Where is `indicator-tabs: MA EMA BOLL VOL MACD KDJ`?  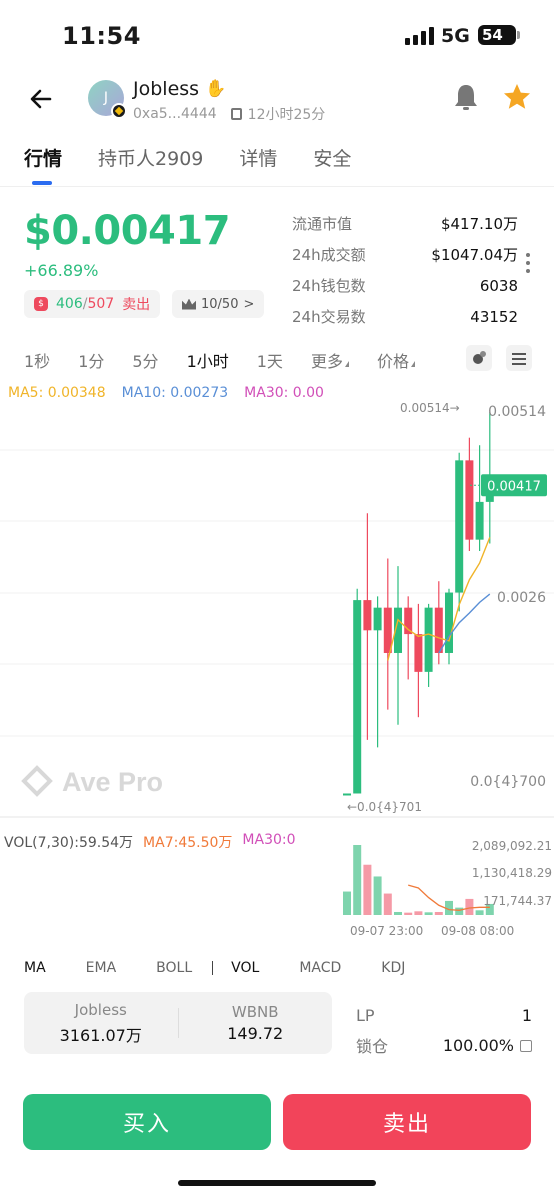
indicator-tabs: MA EMA BOLL VOL MACD KDJ is located at coordinates (234, 968).